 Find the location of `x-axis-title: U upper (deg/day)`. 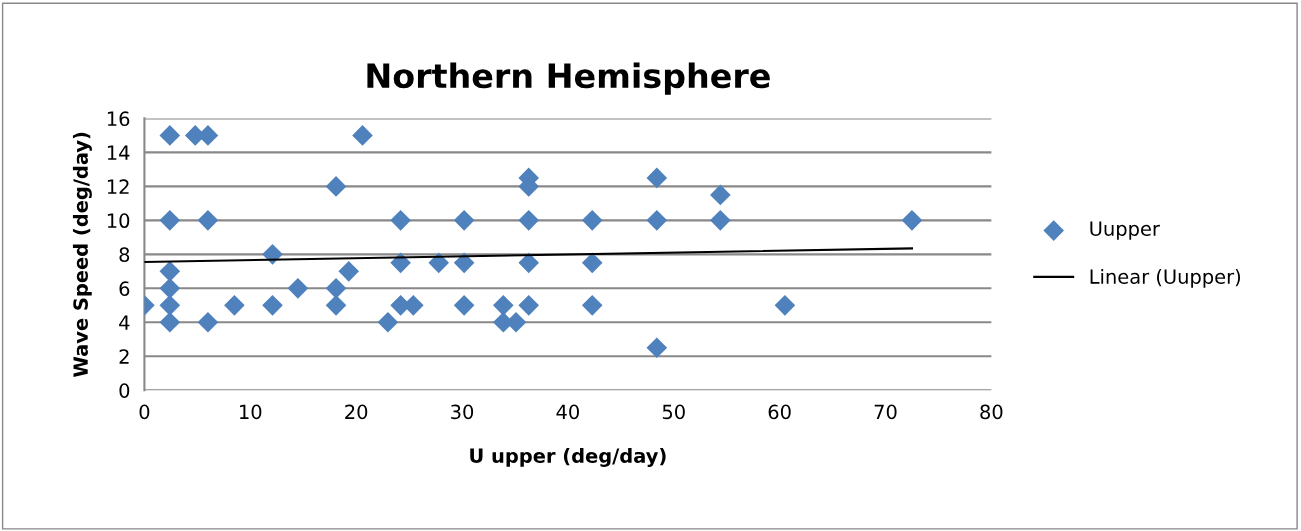

x-axis-title: U upper (deg/day) is located at coordinates (568, 457).